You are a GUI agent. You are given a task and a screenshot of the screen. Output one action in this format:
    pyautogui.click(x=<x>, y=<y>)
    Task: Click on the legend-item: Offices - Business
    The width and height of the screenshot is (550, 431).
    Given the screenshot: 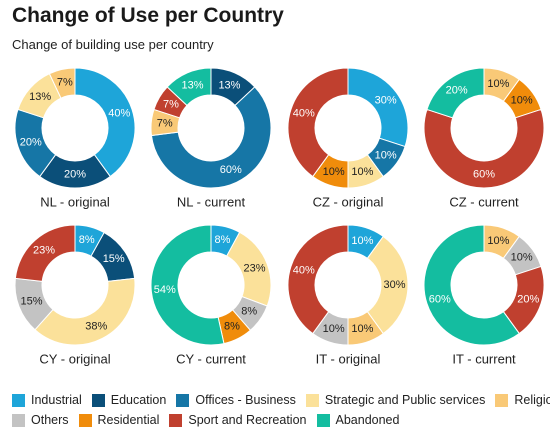 What is the action you would take?
    pyautogui.click(x=236, y=400)
    